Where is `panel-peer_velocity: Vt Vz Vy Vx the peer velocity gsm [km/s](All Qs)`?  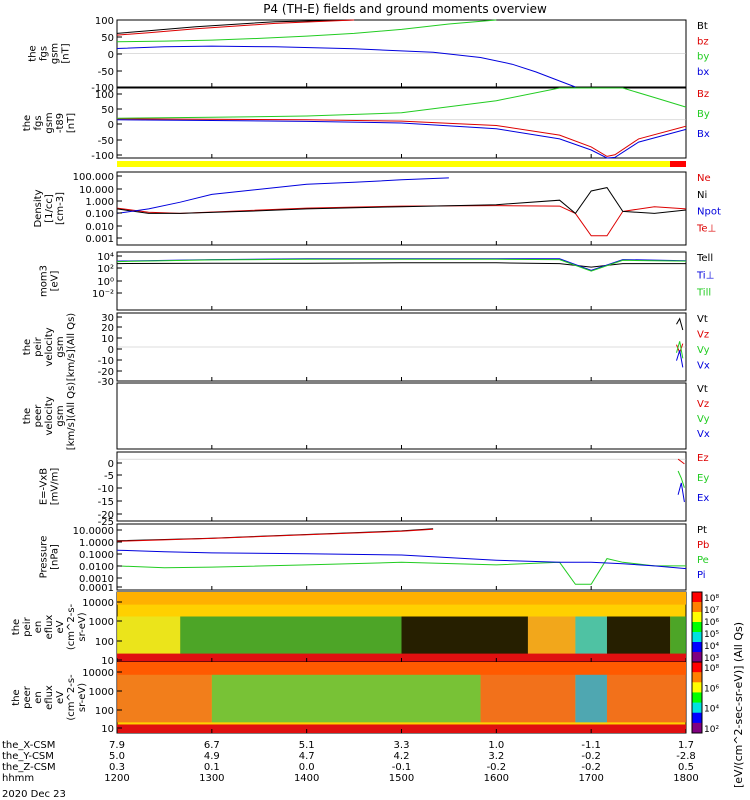
panel-peer_velocity: Vt Vz Vy Vx the peer velocity gsm [km/s](All Qs) is located at coordinates (366, 416).